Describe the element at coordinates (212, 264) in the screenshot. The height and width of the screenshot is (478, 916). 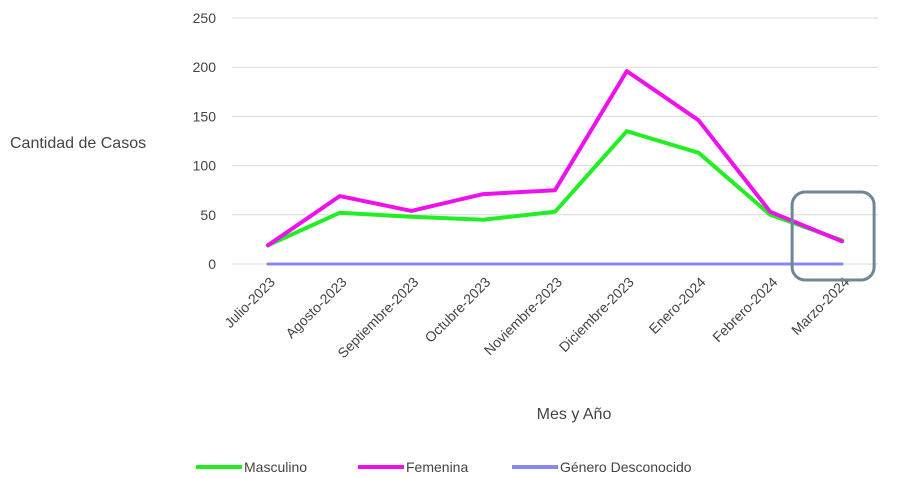
I see `y-tick-label-0: 0` at that location.